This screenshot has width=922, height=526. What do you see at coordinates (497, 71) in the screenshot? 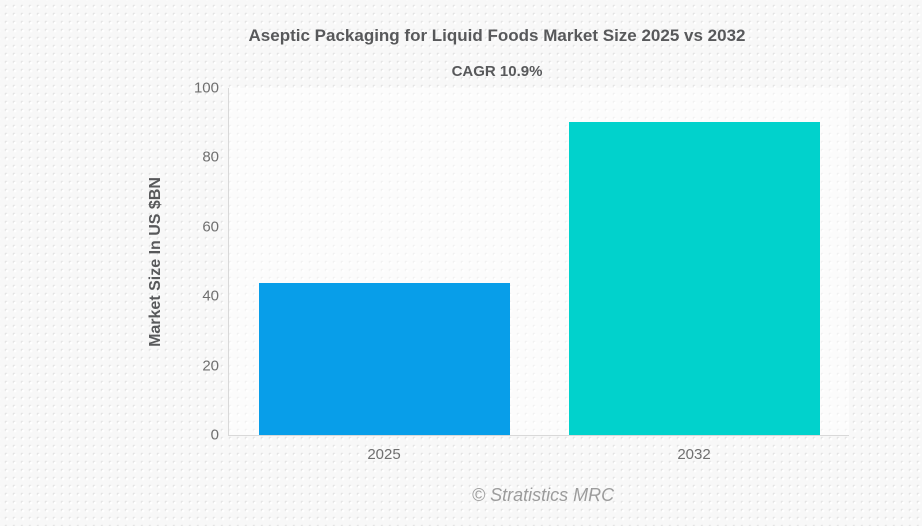
I see `chart-subtitle: CAGR 10.9%` at bounding box center [497, 71].